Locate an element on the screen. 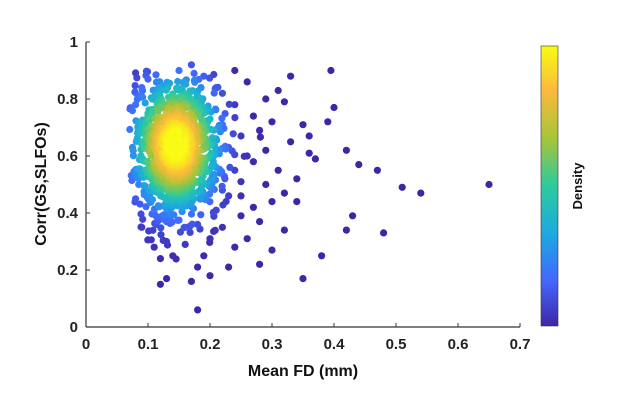  x-tick-label: 0.7 is located at coordinates (520, 344).